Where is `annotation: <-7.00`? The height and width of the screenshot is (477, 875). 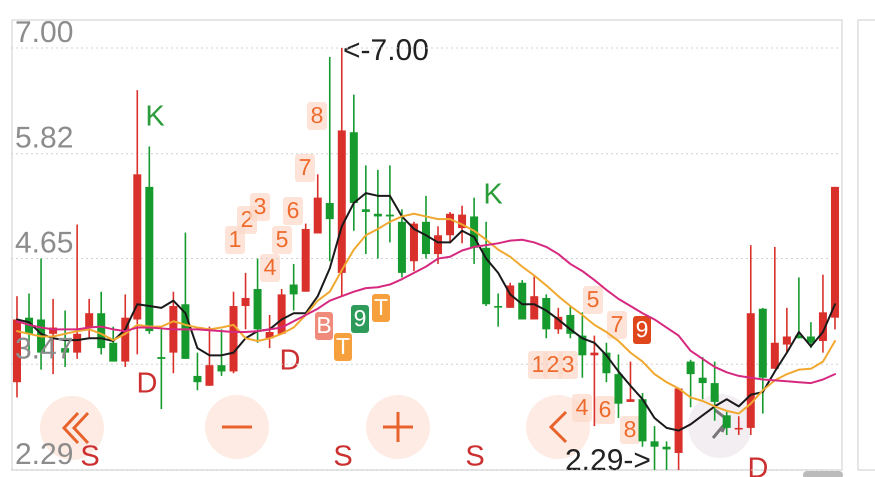
annotation: <-7.00 is located at coordinates (386, 50).